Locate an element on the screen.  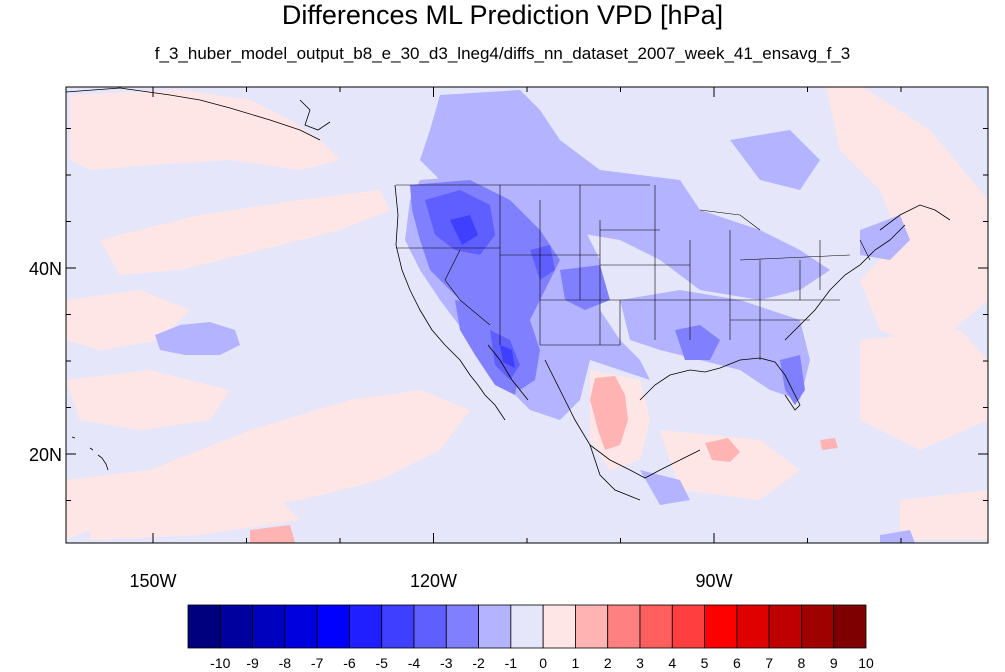
colorbar-label: -10 is located at coordinates (220, 663).